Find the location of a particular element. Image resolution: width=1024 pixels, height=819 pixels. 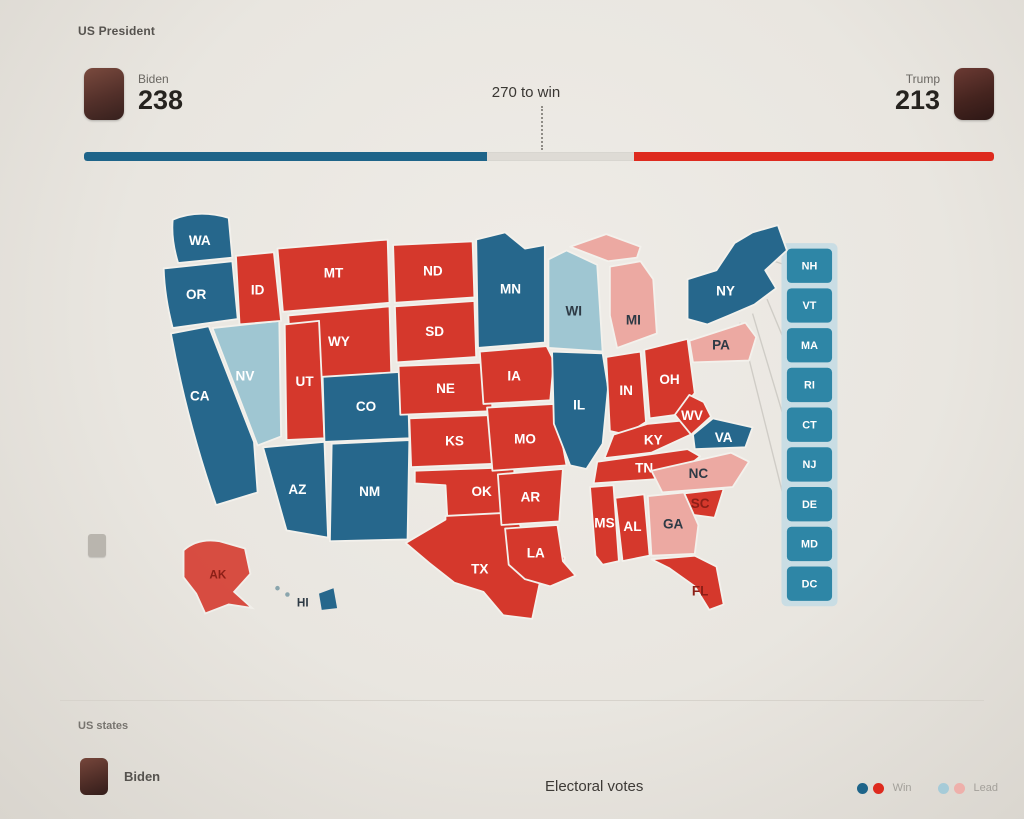

state-chip-DC: DC is located at coordinates (809, 583).